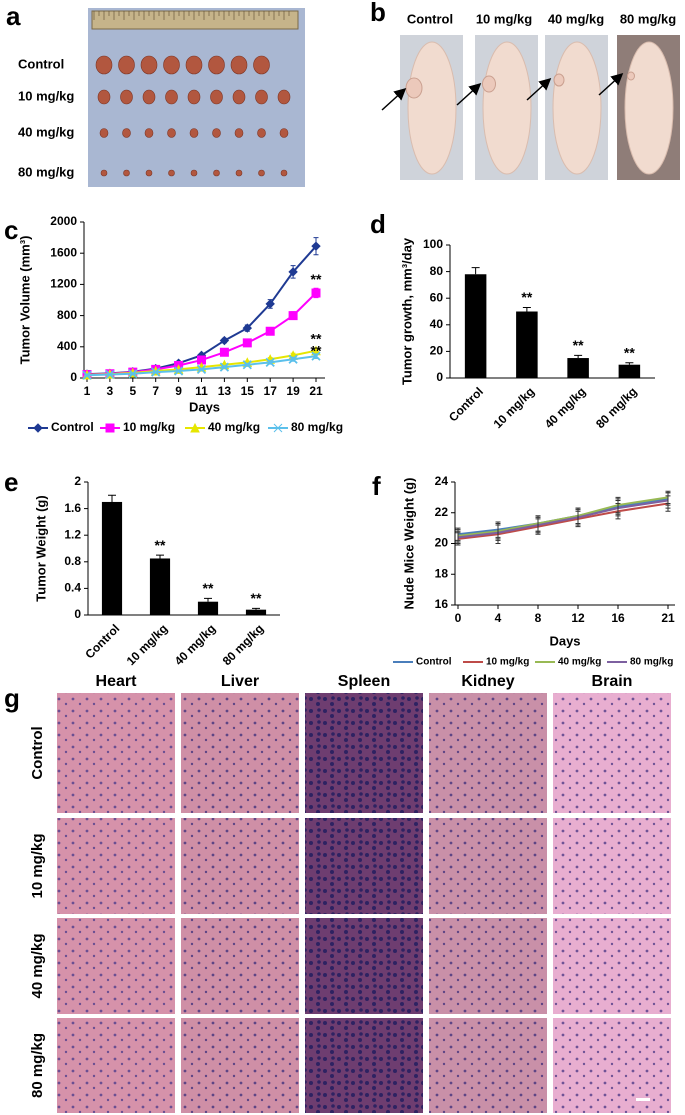 This screenshot has width=685, height=1115. I want to click on row-label: 40 mg/kg, so click(46, 131).